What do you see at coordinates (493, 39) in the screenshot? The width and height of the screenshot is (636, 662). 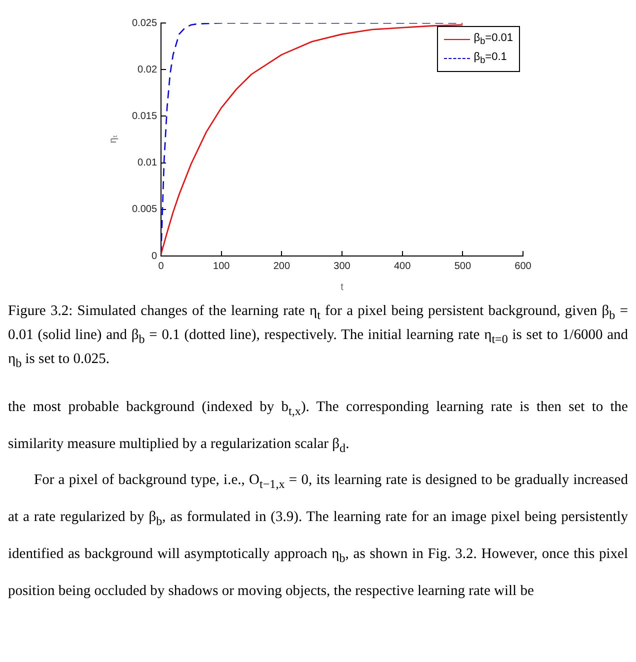 I see `legend-label: β$_{b}$=0.01` at bounding box center [493, 39].